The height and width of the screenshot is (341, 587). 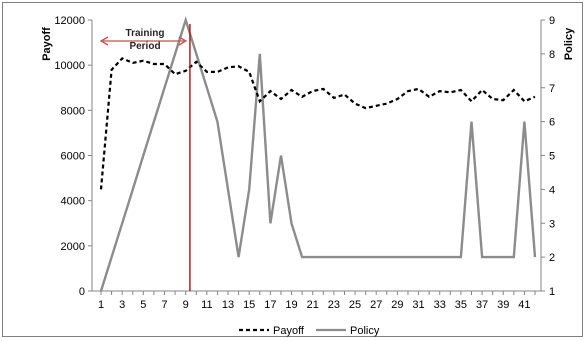 What do you see at coordinates (309, 331) in the screenshot?
I see `legend: Payoff Policy` at bounding box center [309, 331].